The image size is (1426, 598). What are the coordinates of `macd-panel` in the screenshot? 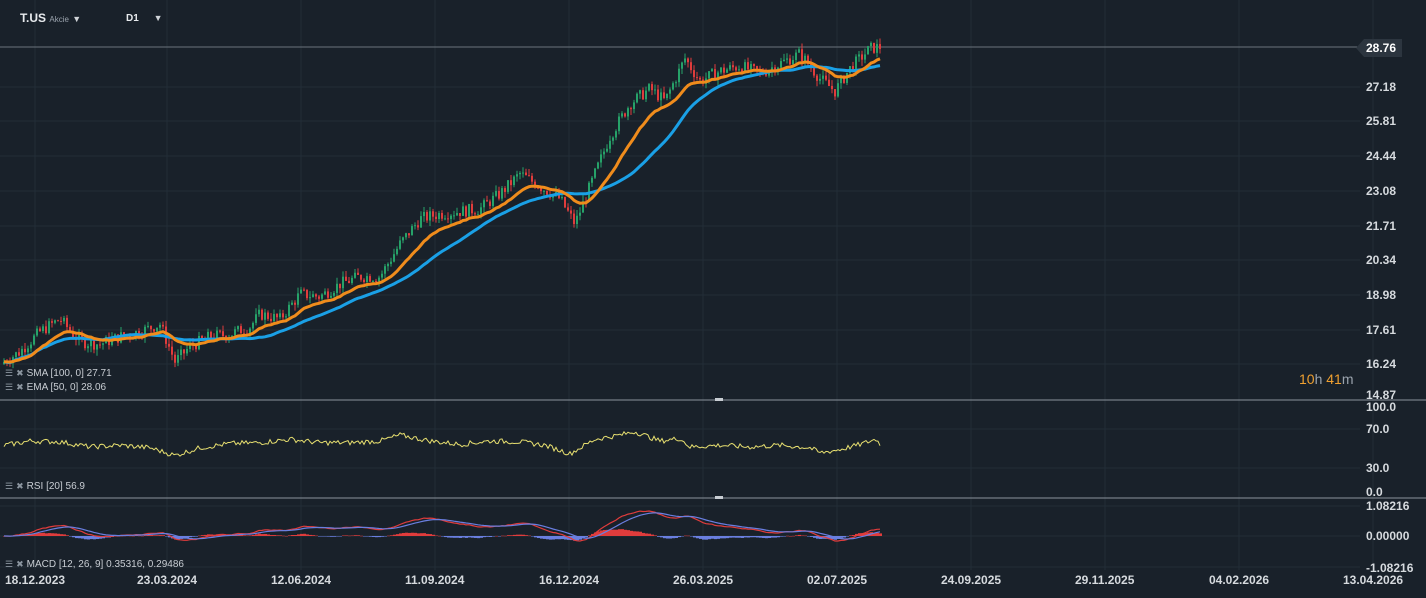 It's located at (442, 526).